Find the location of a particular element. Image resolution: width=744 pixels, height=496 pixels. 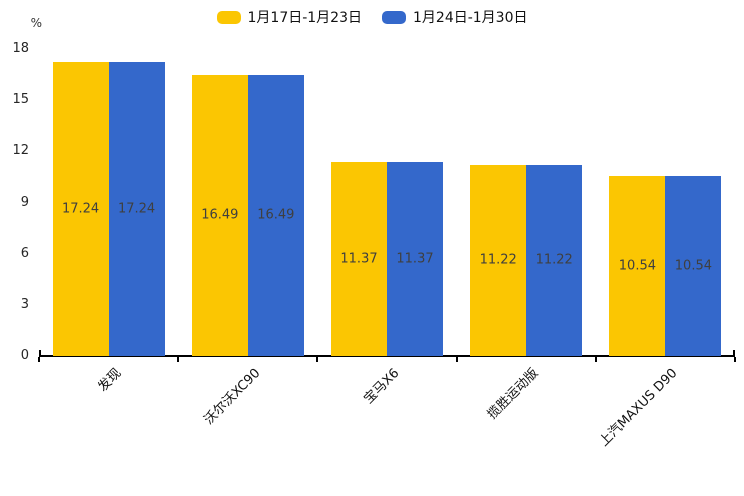

bar-series-1-沃尔沃XC90: 16.49 is located at coordinates (219, 215).